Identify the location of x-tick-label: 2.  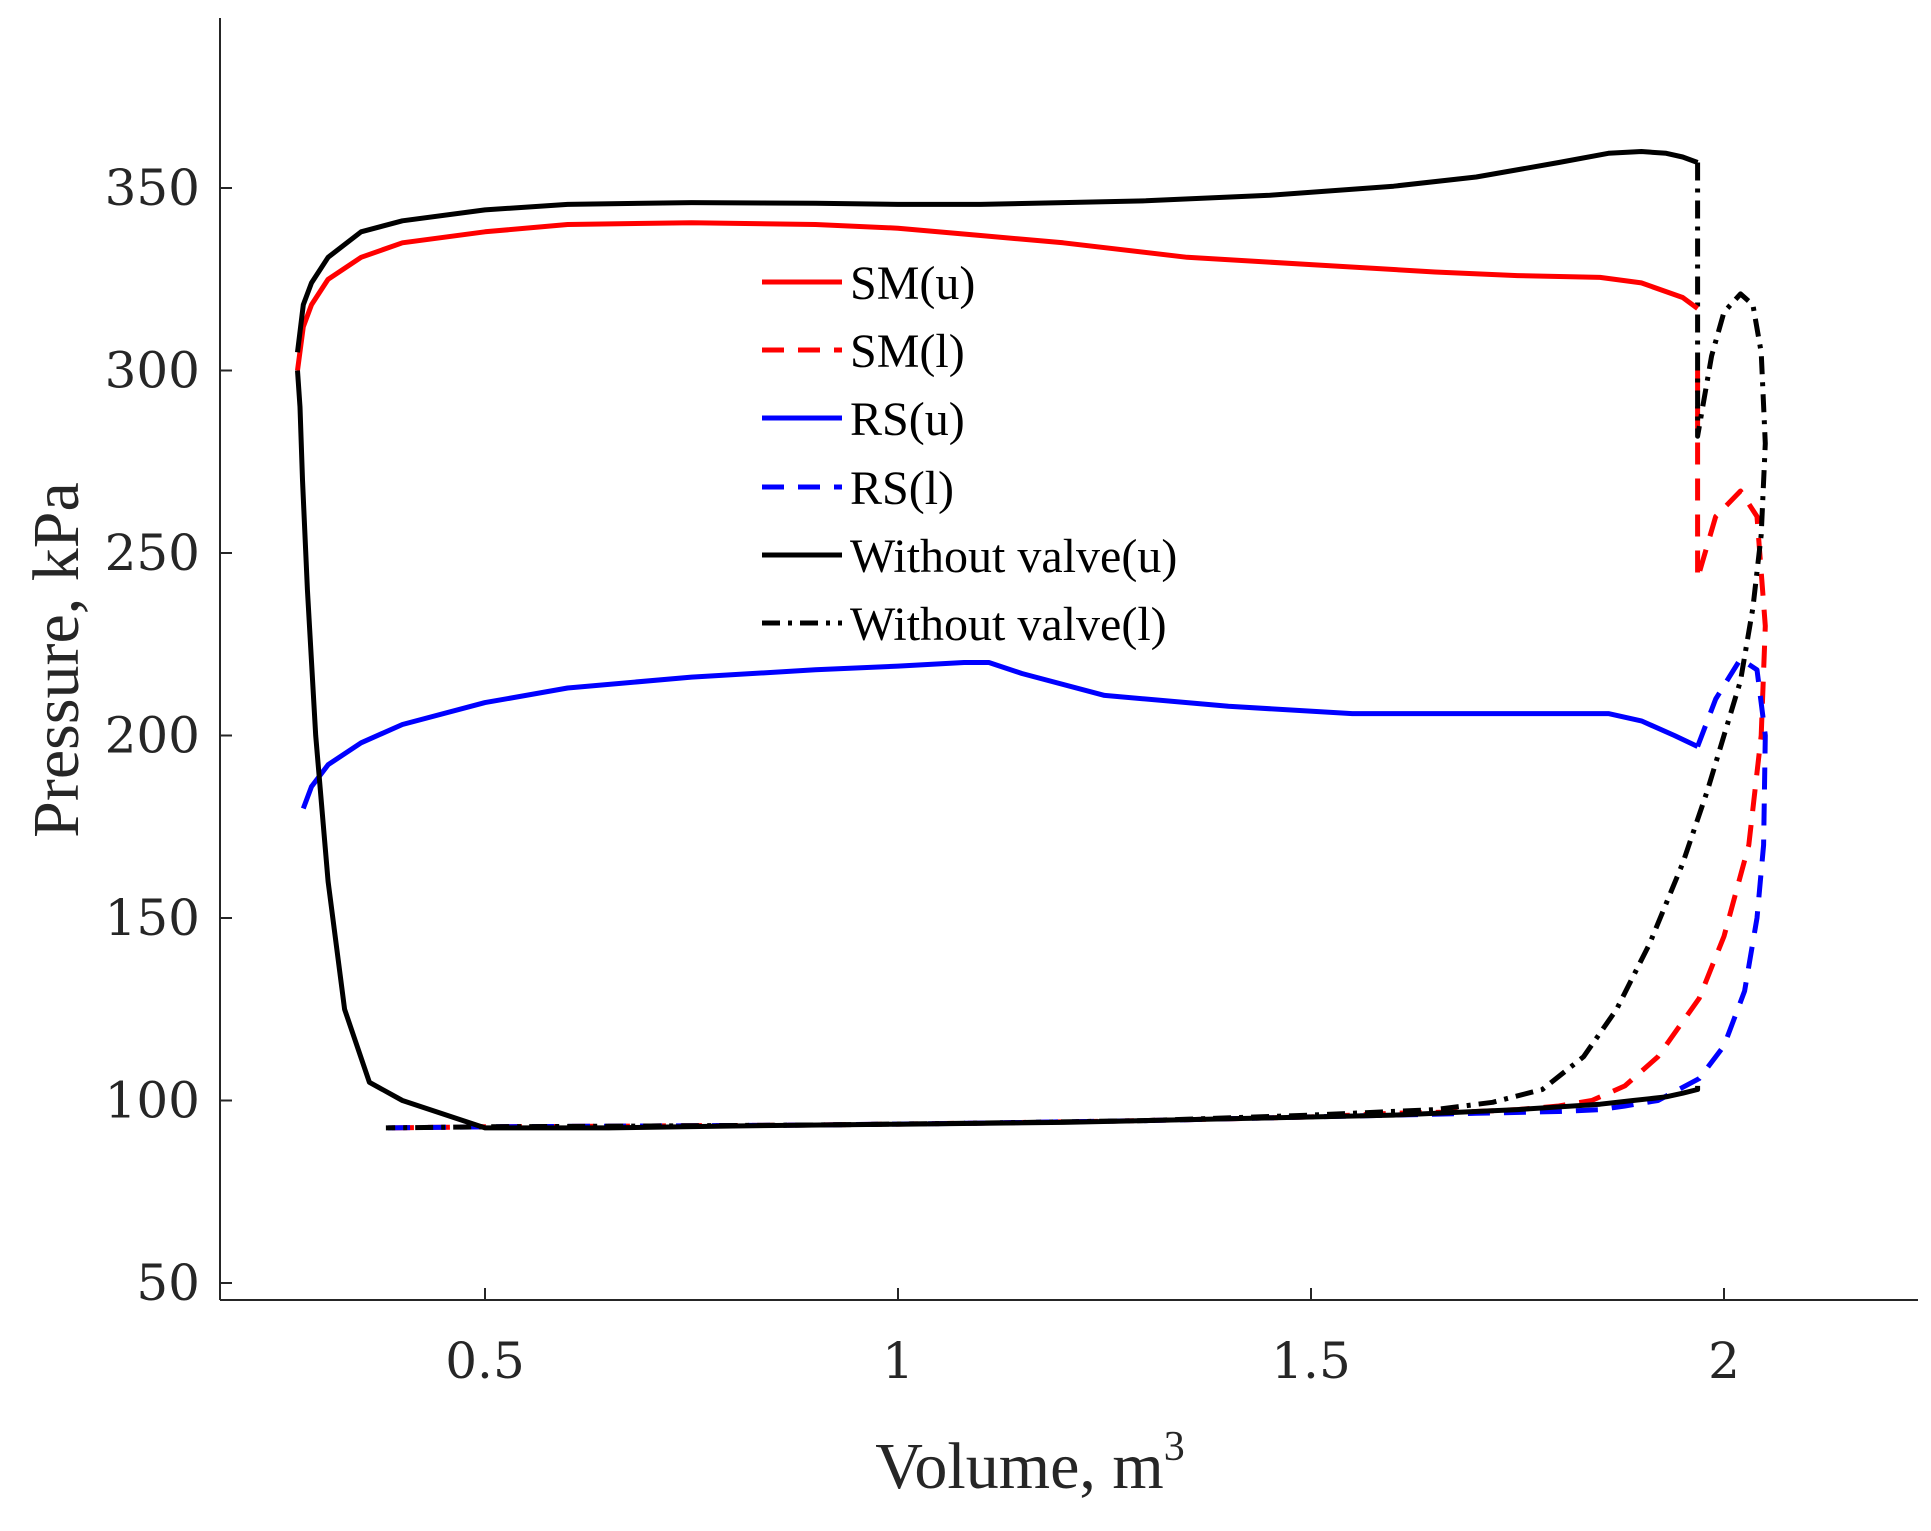
(1724, 1361).